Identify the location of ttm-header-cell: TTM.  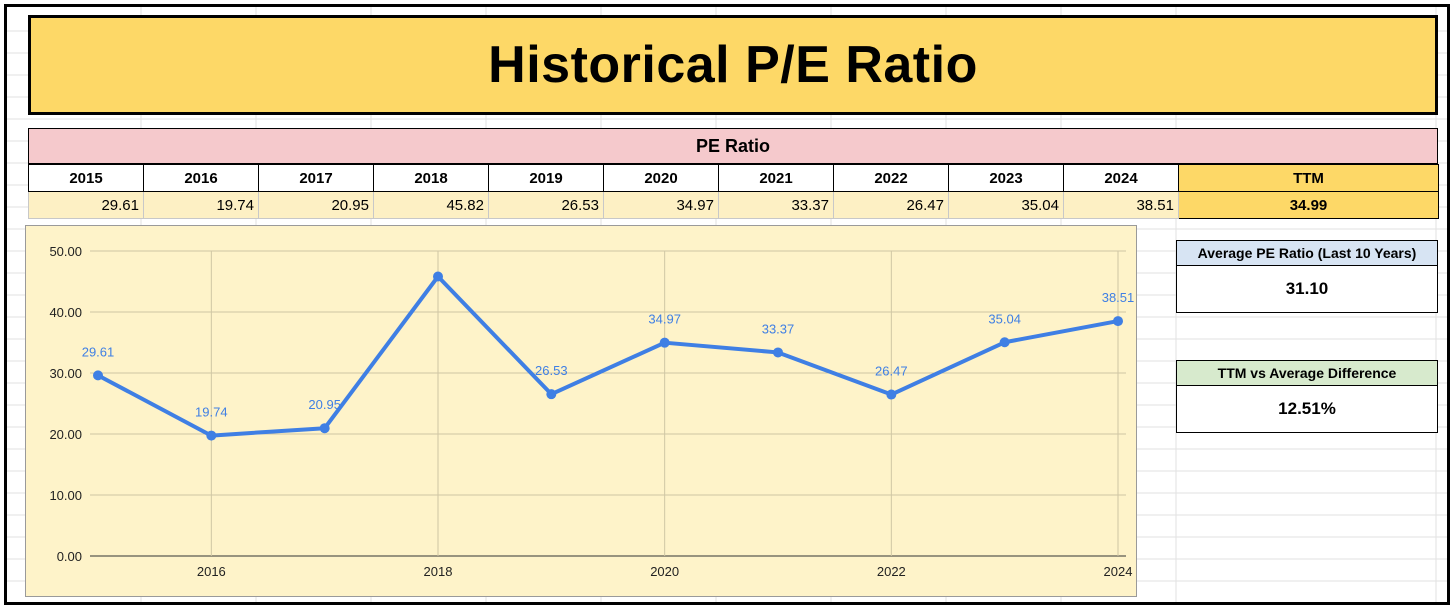
(1308, 178).